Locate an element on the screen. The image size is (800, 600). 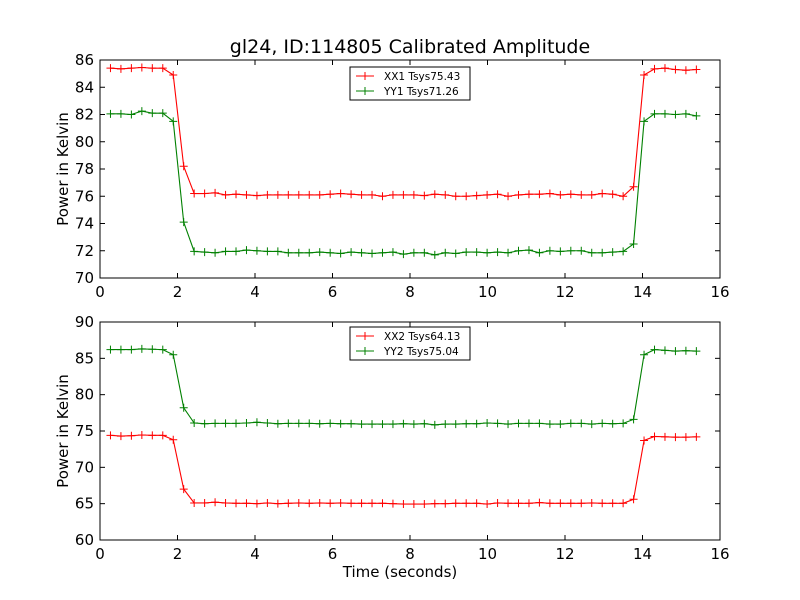
x-tick-label: 8 is located at coordinates (410, 292).